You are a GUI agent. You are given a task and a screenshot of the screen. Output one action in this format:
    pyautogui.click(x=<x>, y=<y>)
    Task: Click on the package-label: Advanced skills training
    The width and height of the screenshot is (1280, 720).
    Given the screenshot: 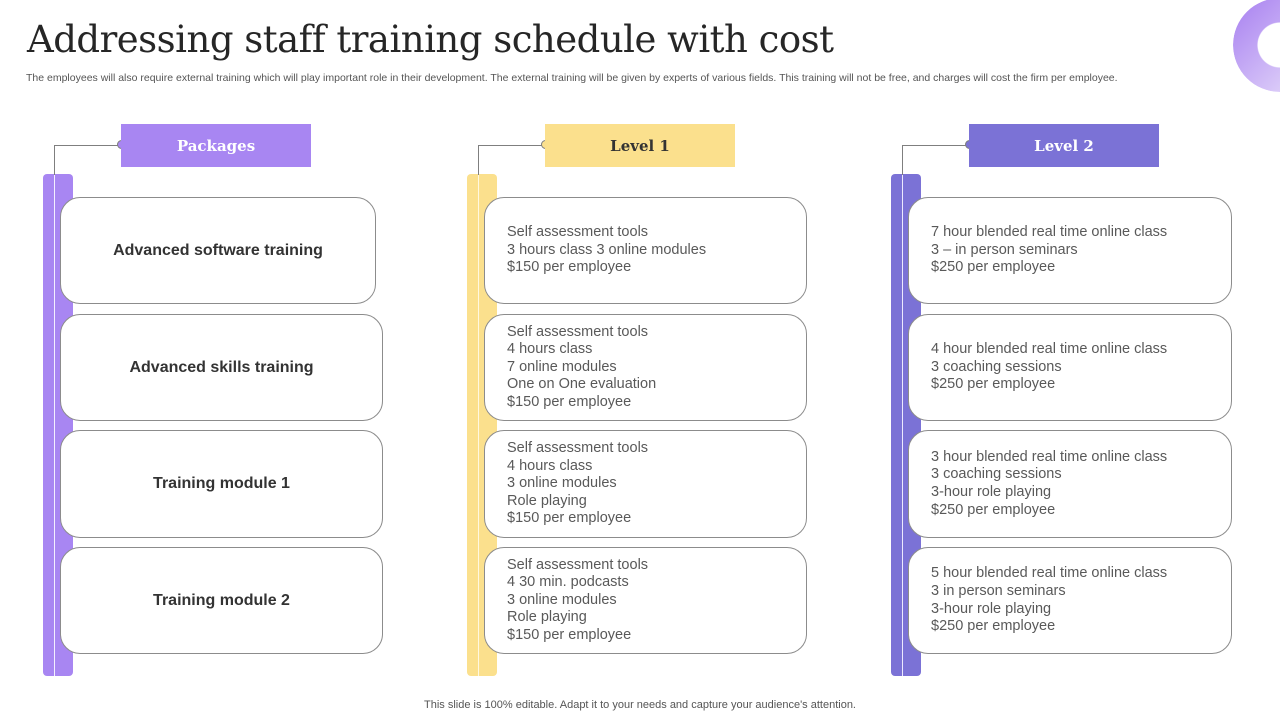 What is the action you would take?
    pyautogui.click(x=221, y=367)
    